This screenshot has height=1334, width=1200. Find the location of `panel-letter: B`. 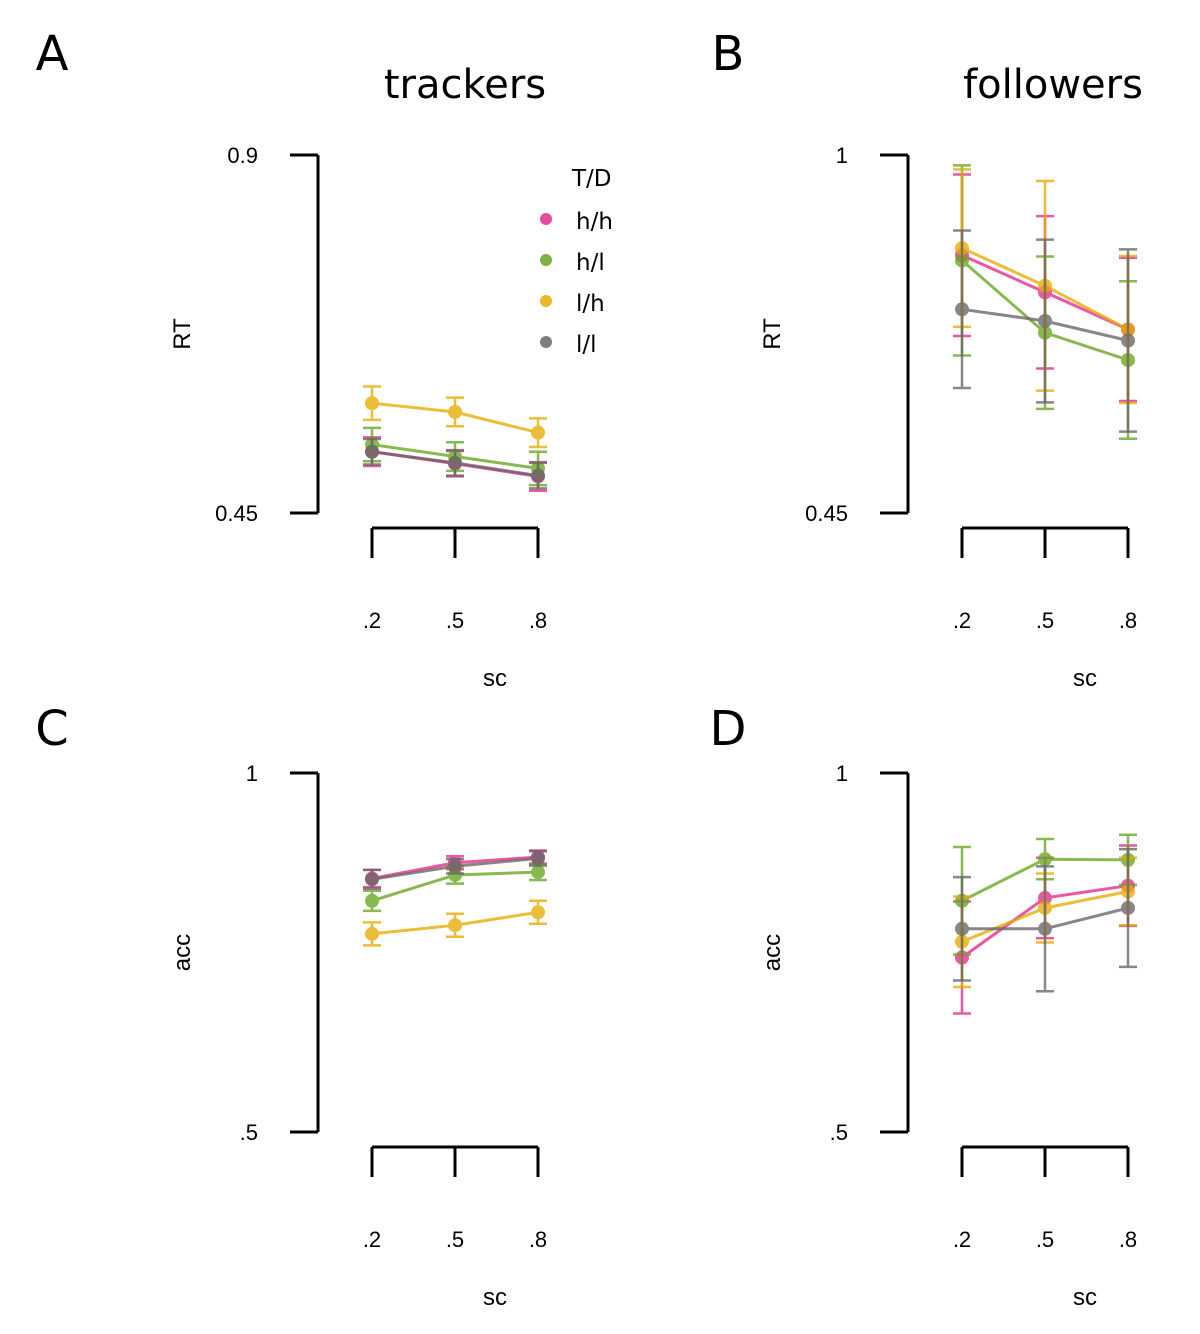

panel-letter: B is located at coordinates (728, 54).